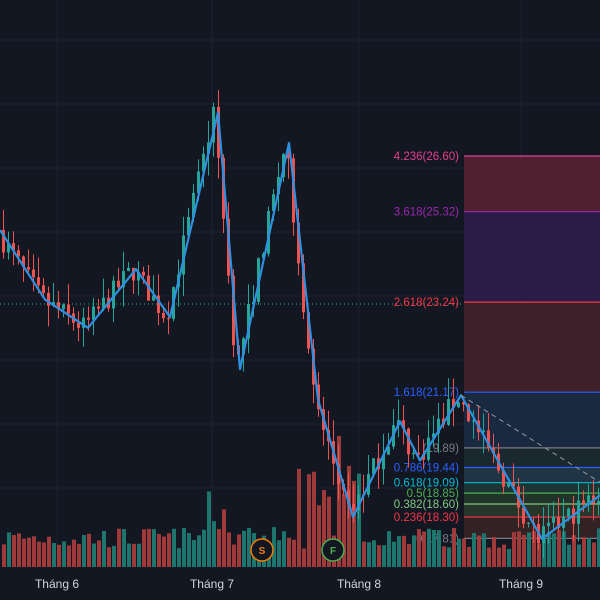 The width and height of the screenshot is (600, 600). What do you see at coordinates (359, 584) in the screenshot?
I see `x-tick-label: Tháng 8` at bounding box center [359, 584].